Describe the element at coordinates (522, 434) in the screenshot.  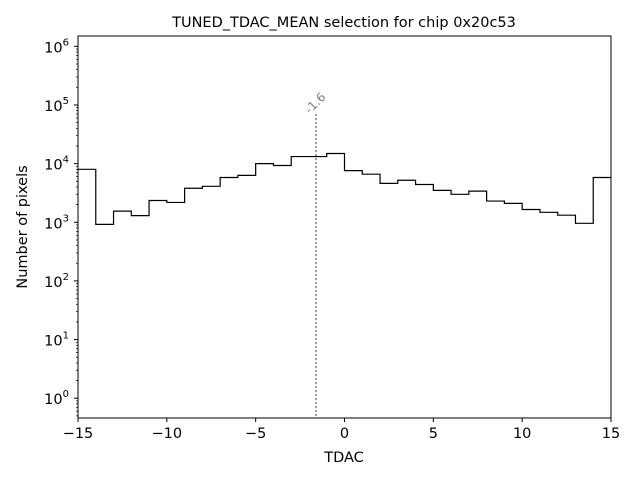
I see `x-tick-label: 10` at that location.